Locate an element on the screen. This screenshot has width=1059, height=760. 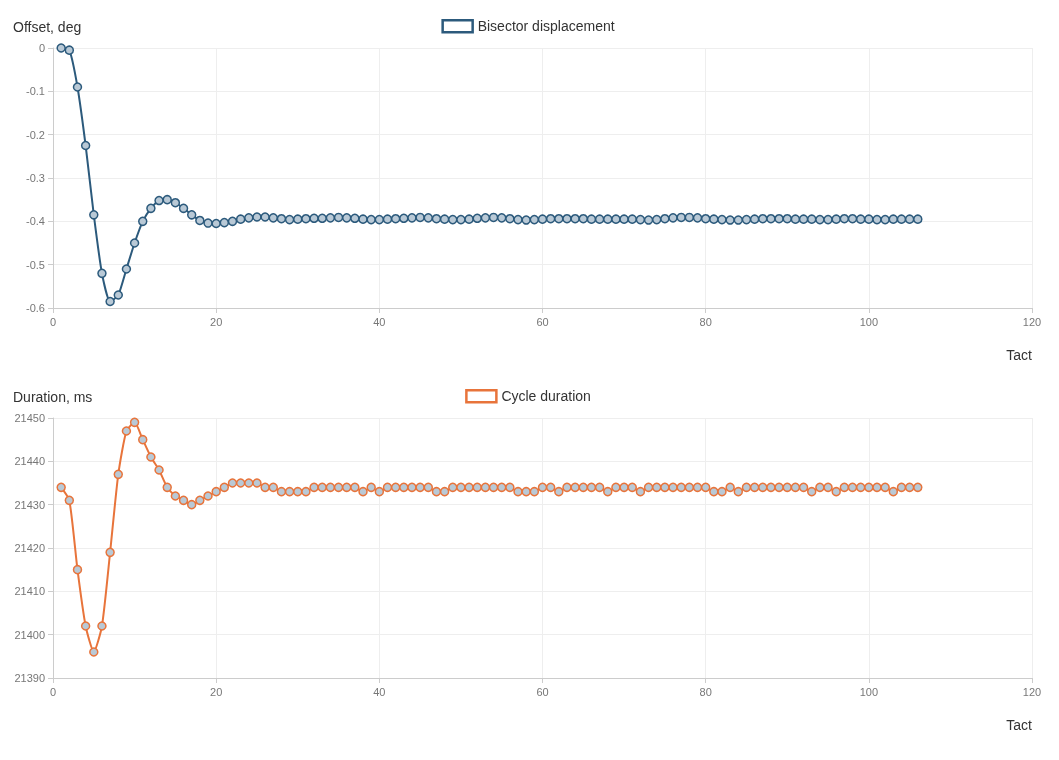
legend-label: Bisector displacement is located at coordinates (546, 26).